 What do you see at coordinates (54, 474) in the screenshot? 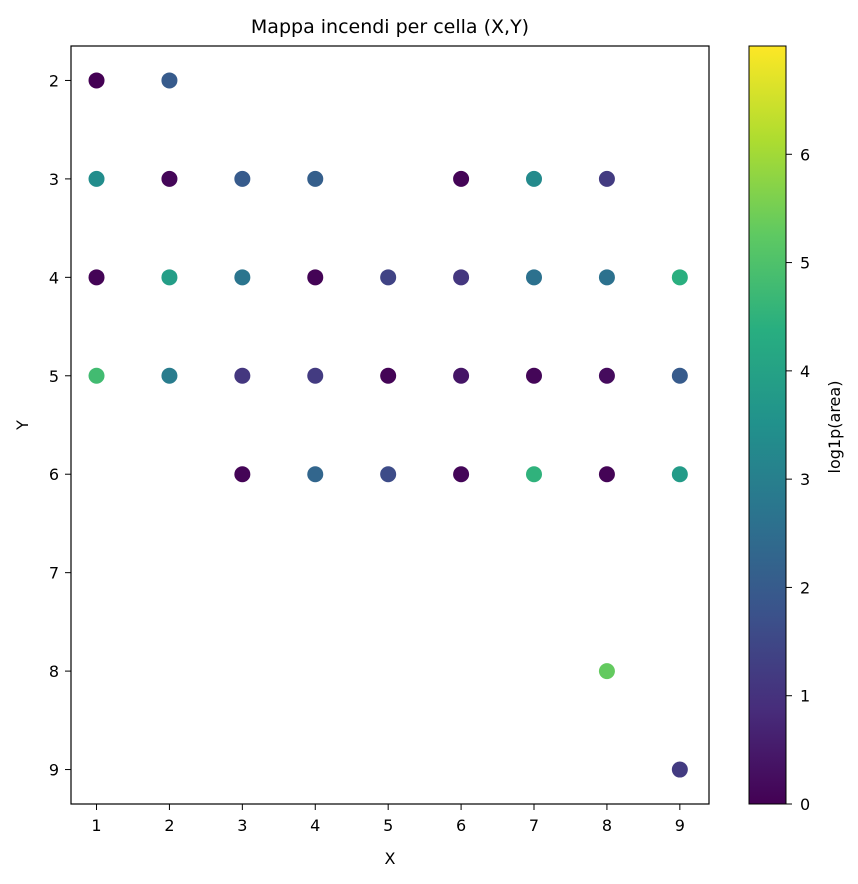
I see `y-tick-label-6: 6` at bounding box center [54, 474].